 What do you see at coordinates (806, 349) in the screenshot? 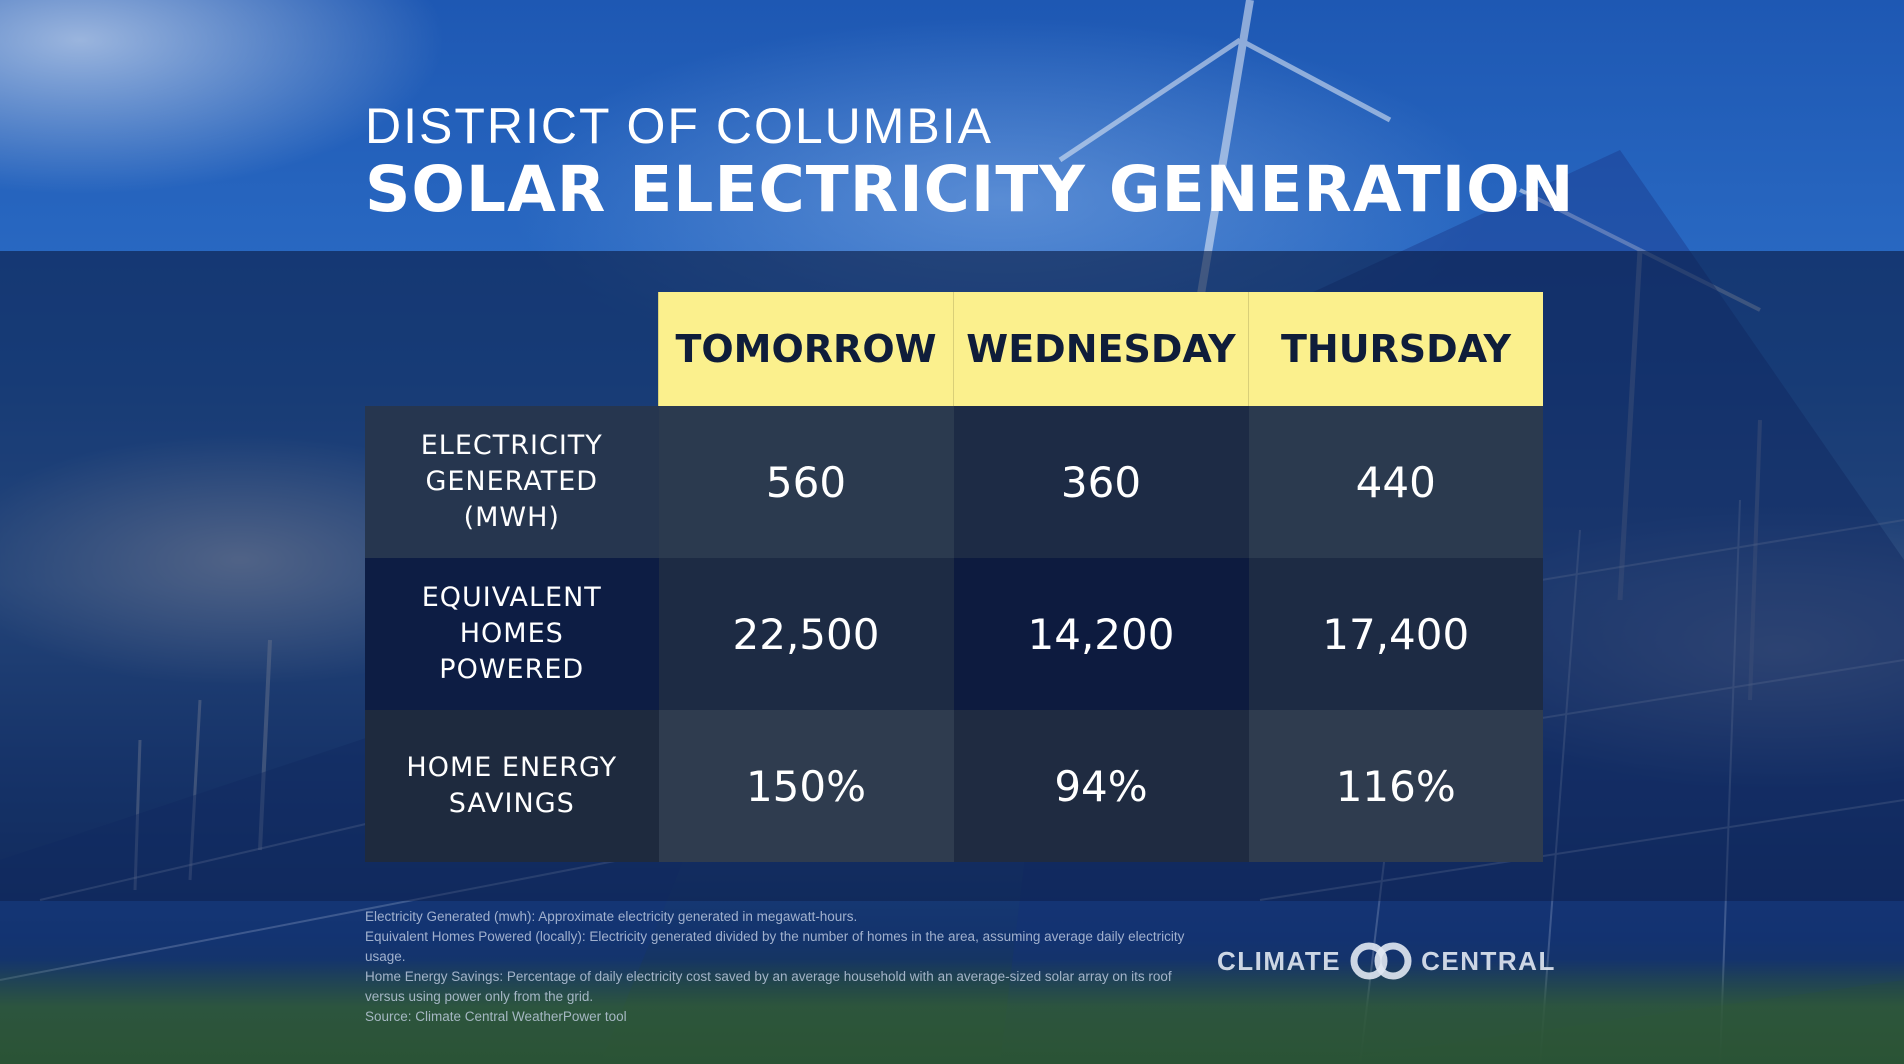
I see `column-header-tomorrow: TOMORROW` at bounding box center [806, 349].